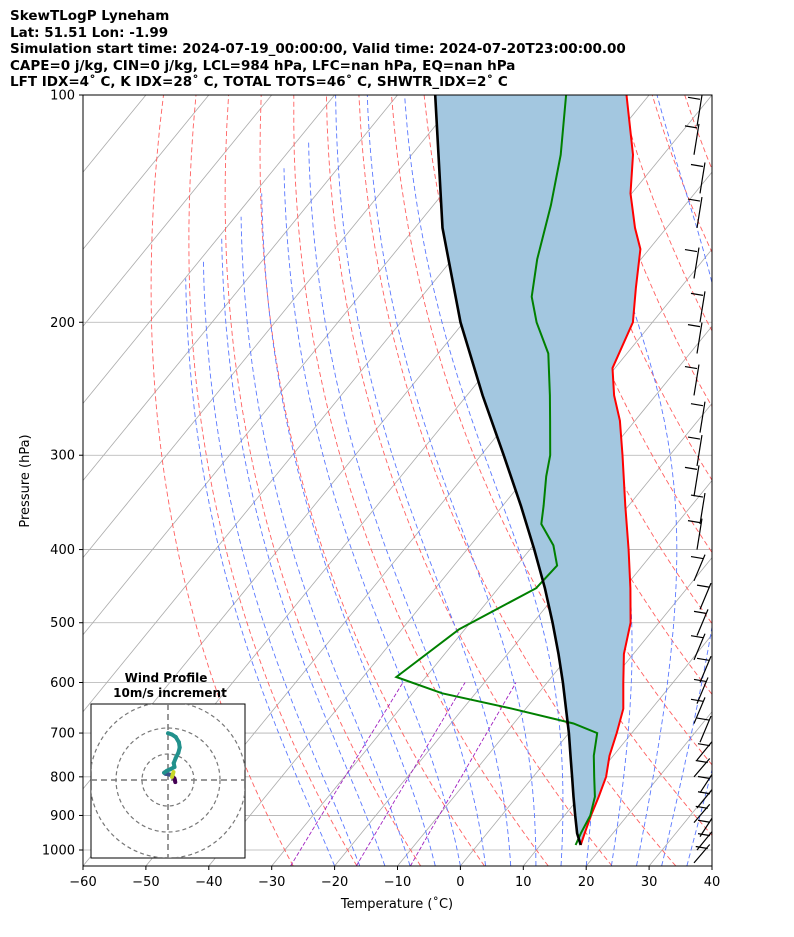 This screenshot has width=794, height=937. I want to click on y-tick-label: 300, so click(62, 456).